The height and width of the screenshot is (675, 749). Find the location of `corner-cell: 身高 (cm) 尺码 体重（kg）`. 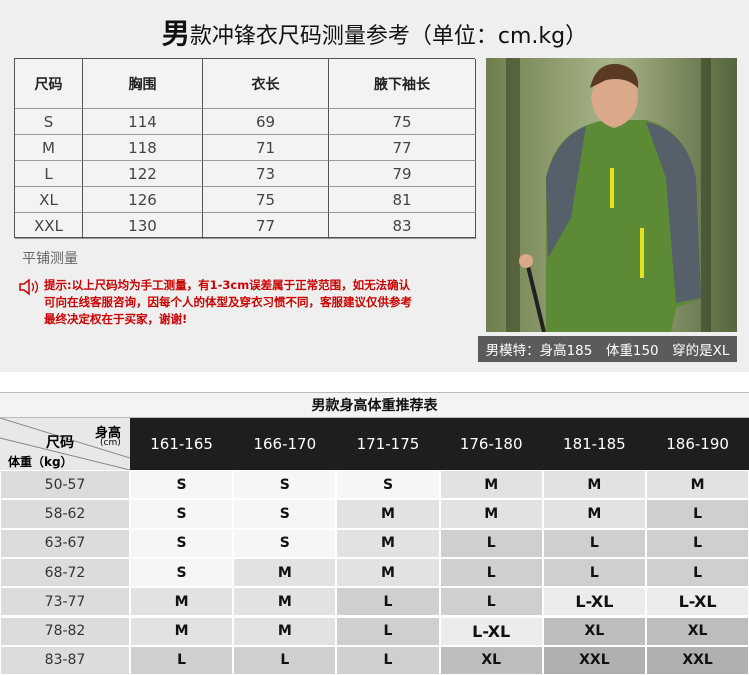

corner-cell: 身高 (cm) 尺码 体重（kg） is located at coordinates (65, 444).